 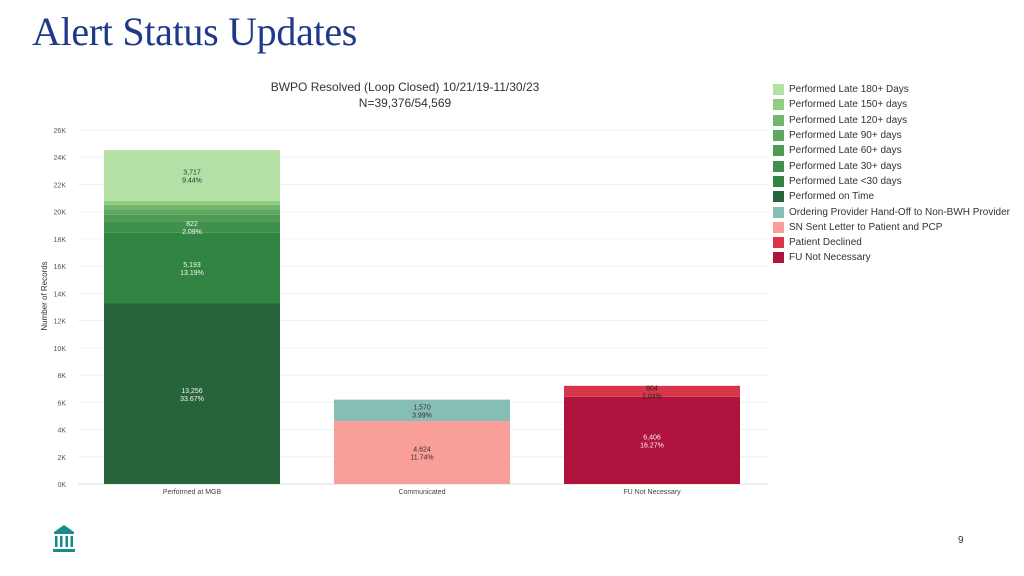 I want to click on data-label-percent: 9.44%, so click(x=192, y=180).